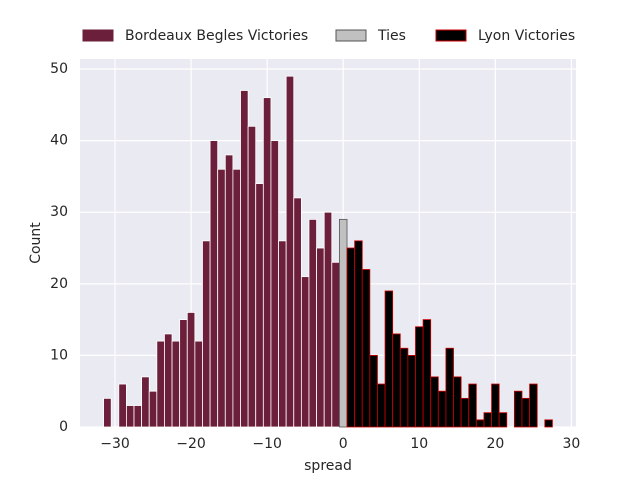 This screenshot has height=480, width=640. What do you see at coordinates (191, 444) in the screenshot?
I see `x-tick-label: −20` at bounding box center [191, 444].